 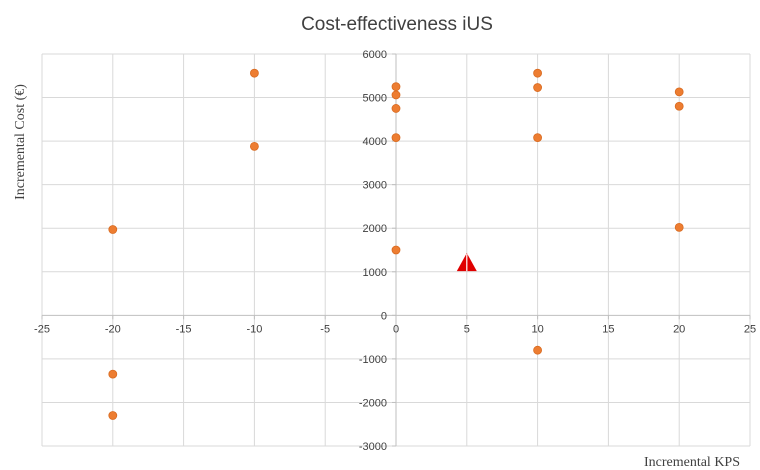 What do you see at coordinates (373, 360) in the screenshot?
I see `y-tick-label: -1000` at bounding box center [373, 360].